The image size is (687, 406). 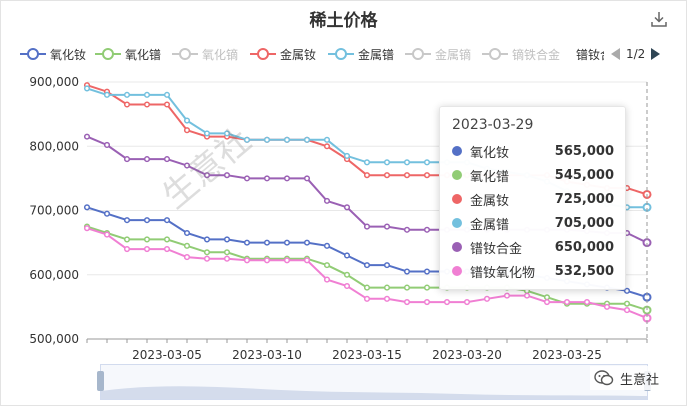 I want to click on legend-label: 金属镨, so click(x=376, y=54).